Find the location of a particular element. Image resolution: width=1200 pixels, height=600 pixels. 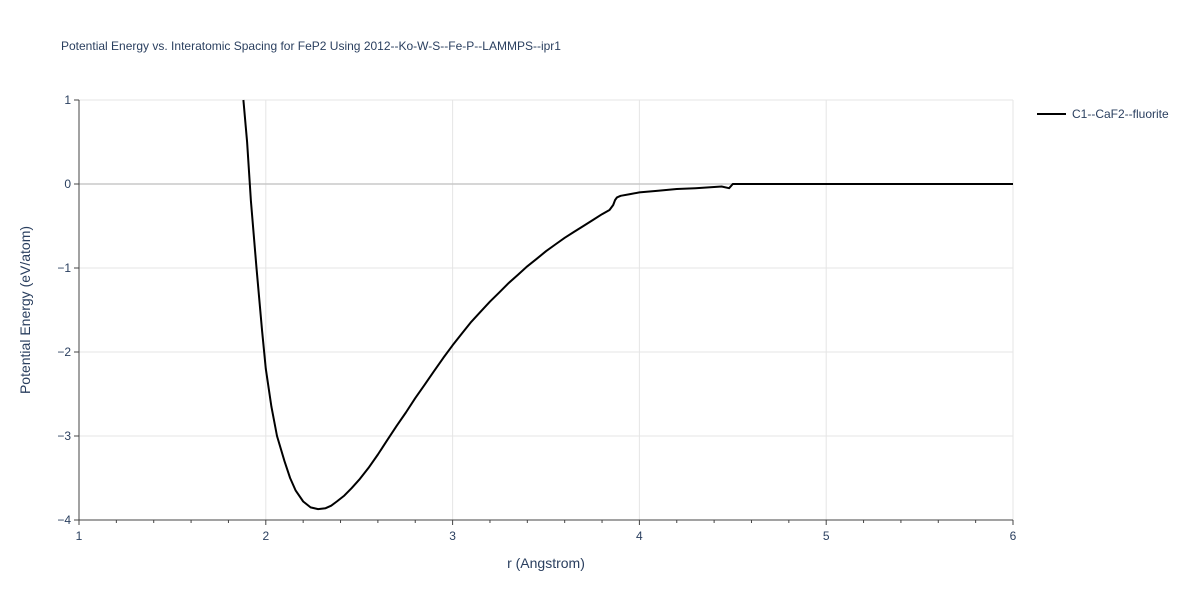

x-tick-label: 4 is located at coordinates (639, 536).